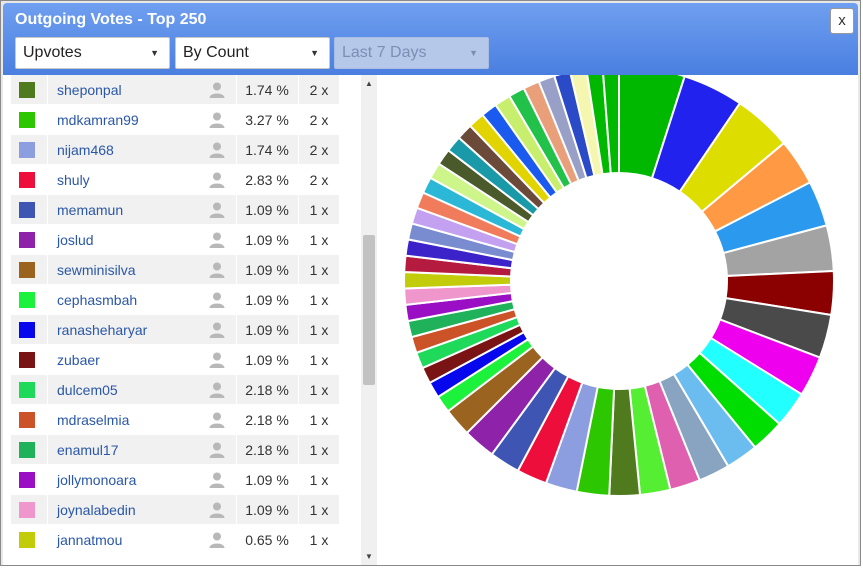 The height and width of the screenshot is (568, 863). I want to click on voter-name-link: joynalabedin, so click(96, 510).